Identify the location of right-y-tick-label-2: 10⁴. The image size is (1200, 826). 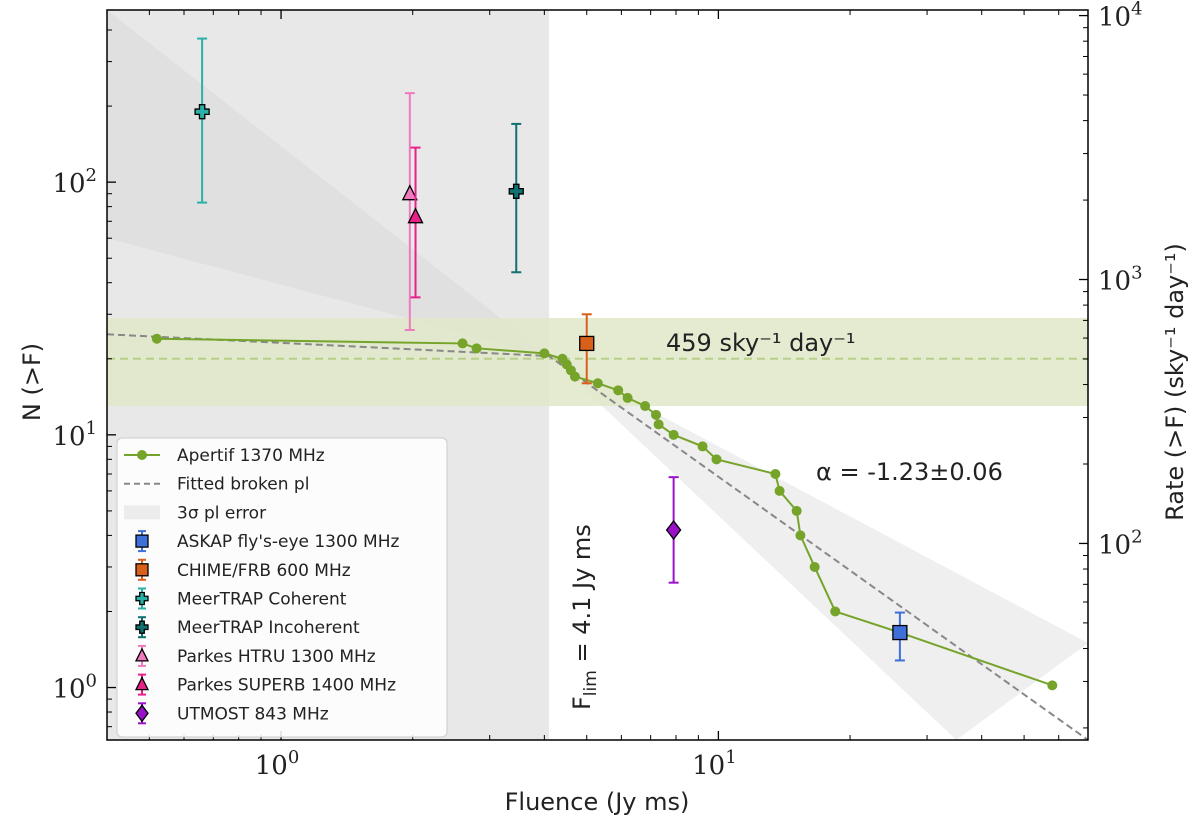
(1120, 16).